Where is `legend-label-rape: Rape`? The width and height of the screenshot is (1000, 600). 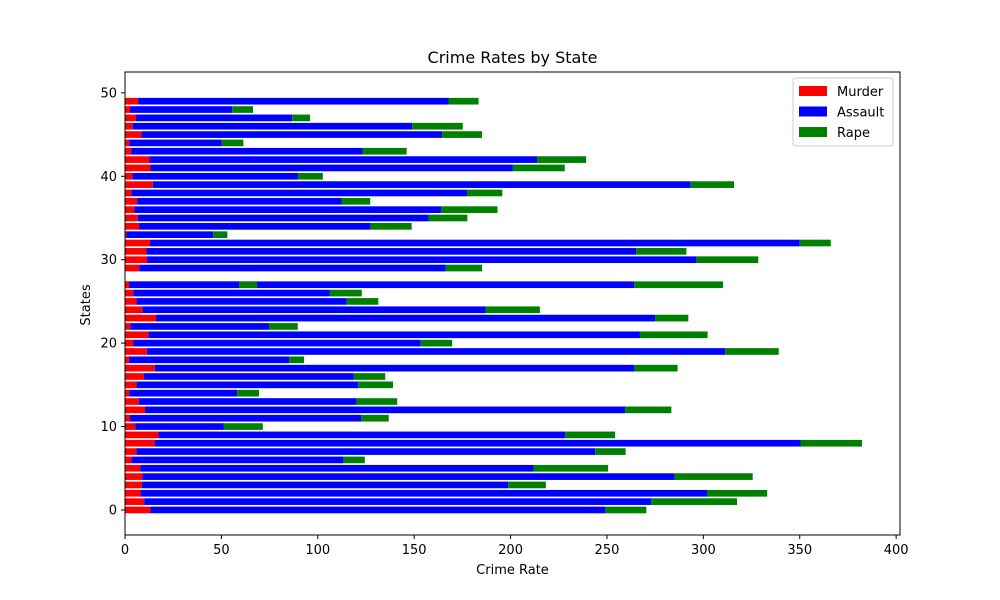
legend-label-rape: Rape is located at coordinates (853, 133).